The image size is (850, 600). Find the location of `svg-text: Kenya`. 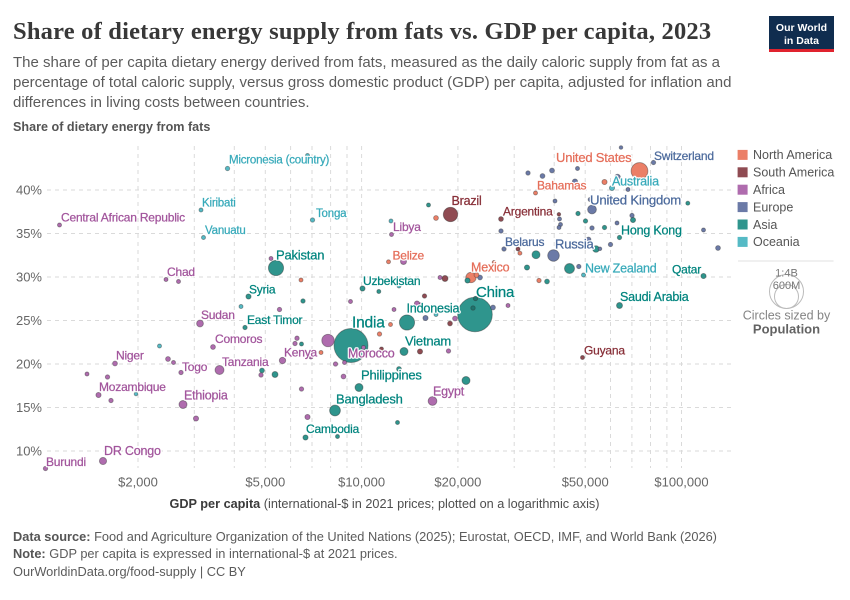

svg-text: Kenya is located at coordinates (301, 353).